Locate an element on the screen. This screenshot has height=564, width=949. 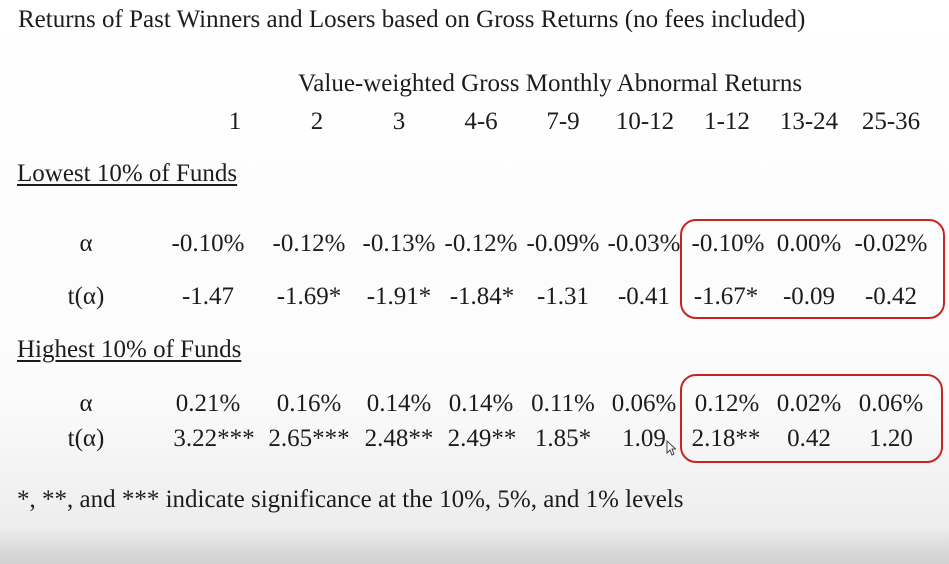
table-cell: 0.16% is located at coordinates (309, 403).